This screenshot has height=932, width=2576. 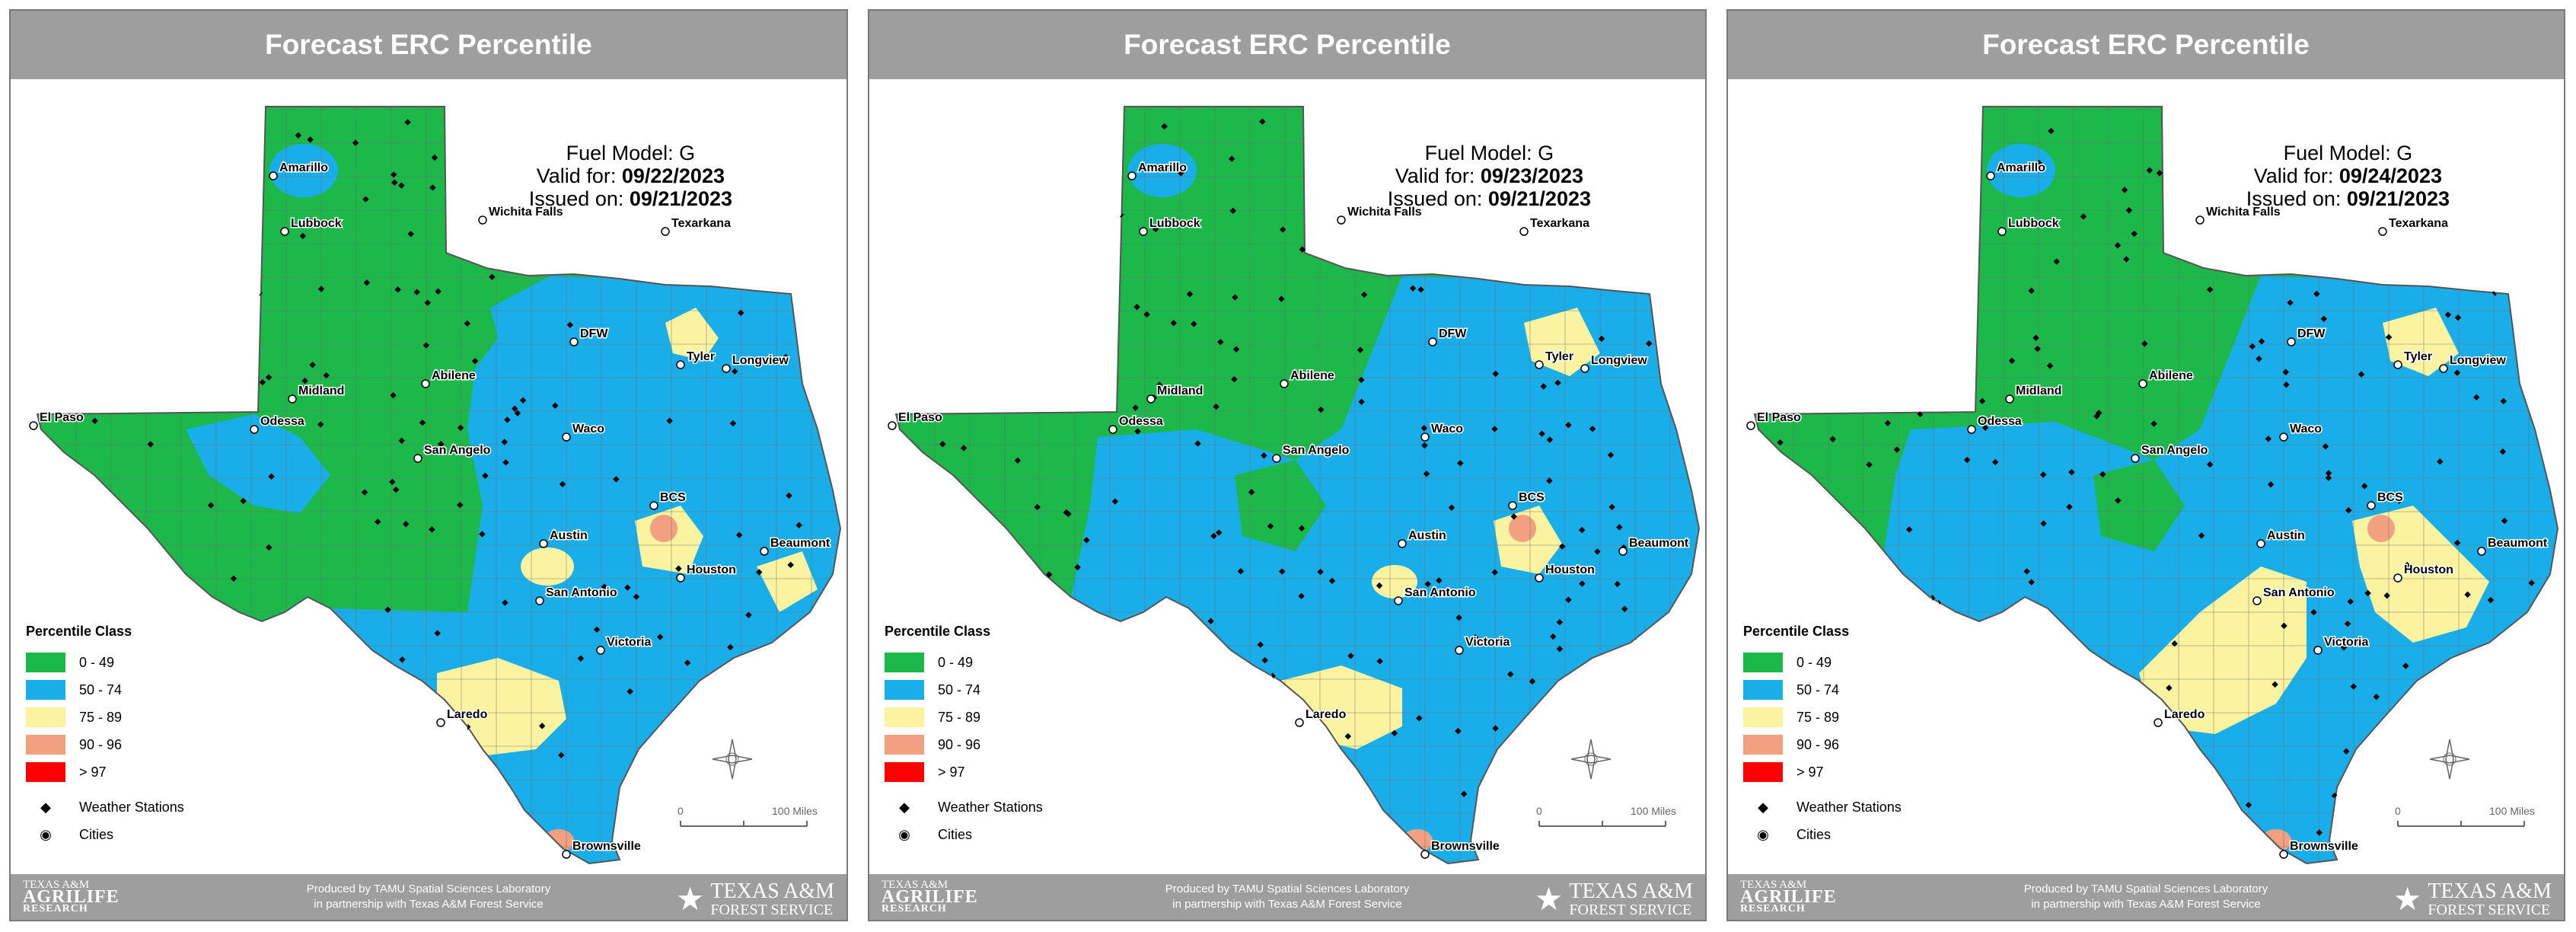 What do you see at coordinates (1559, 223) in the screenshot?
I see `city-label: Texarkana` at bounding box center [1559, 223].